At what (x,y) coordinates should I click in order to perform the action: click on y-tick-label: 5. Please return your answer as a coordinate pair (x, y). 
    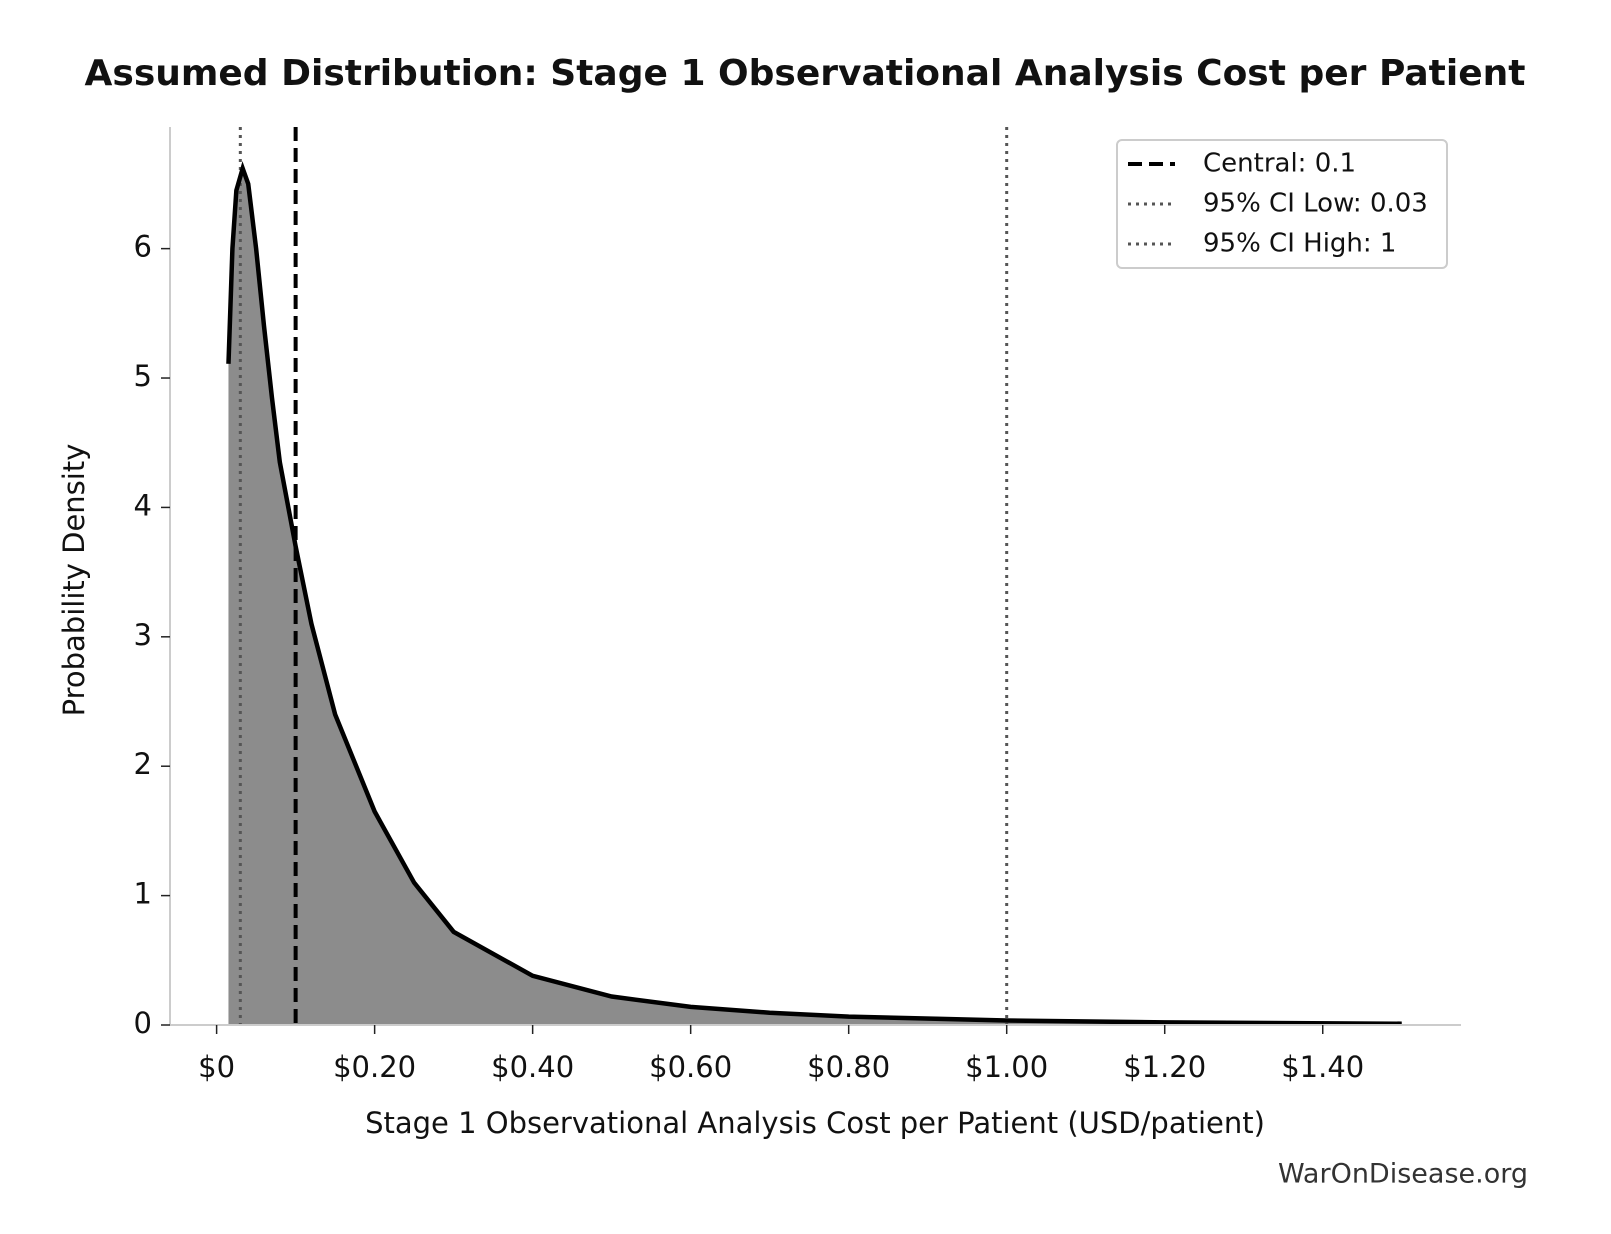
    Looking at the image, I should click on (143, 376).